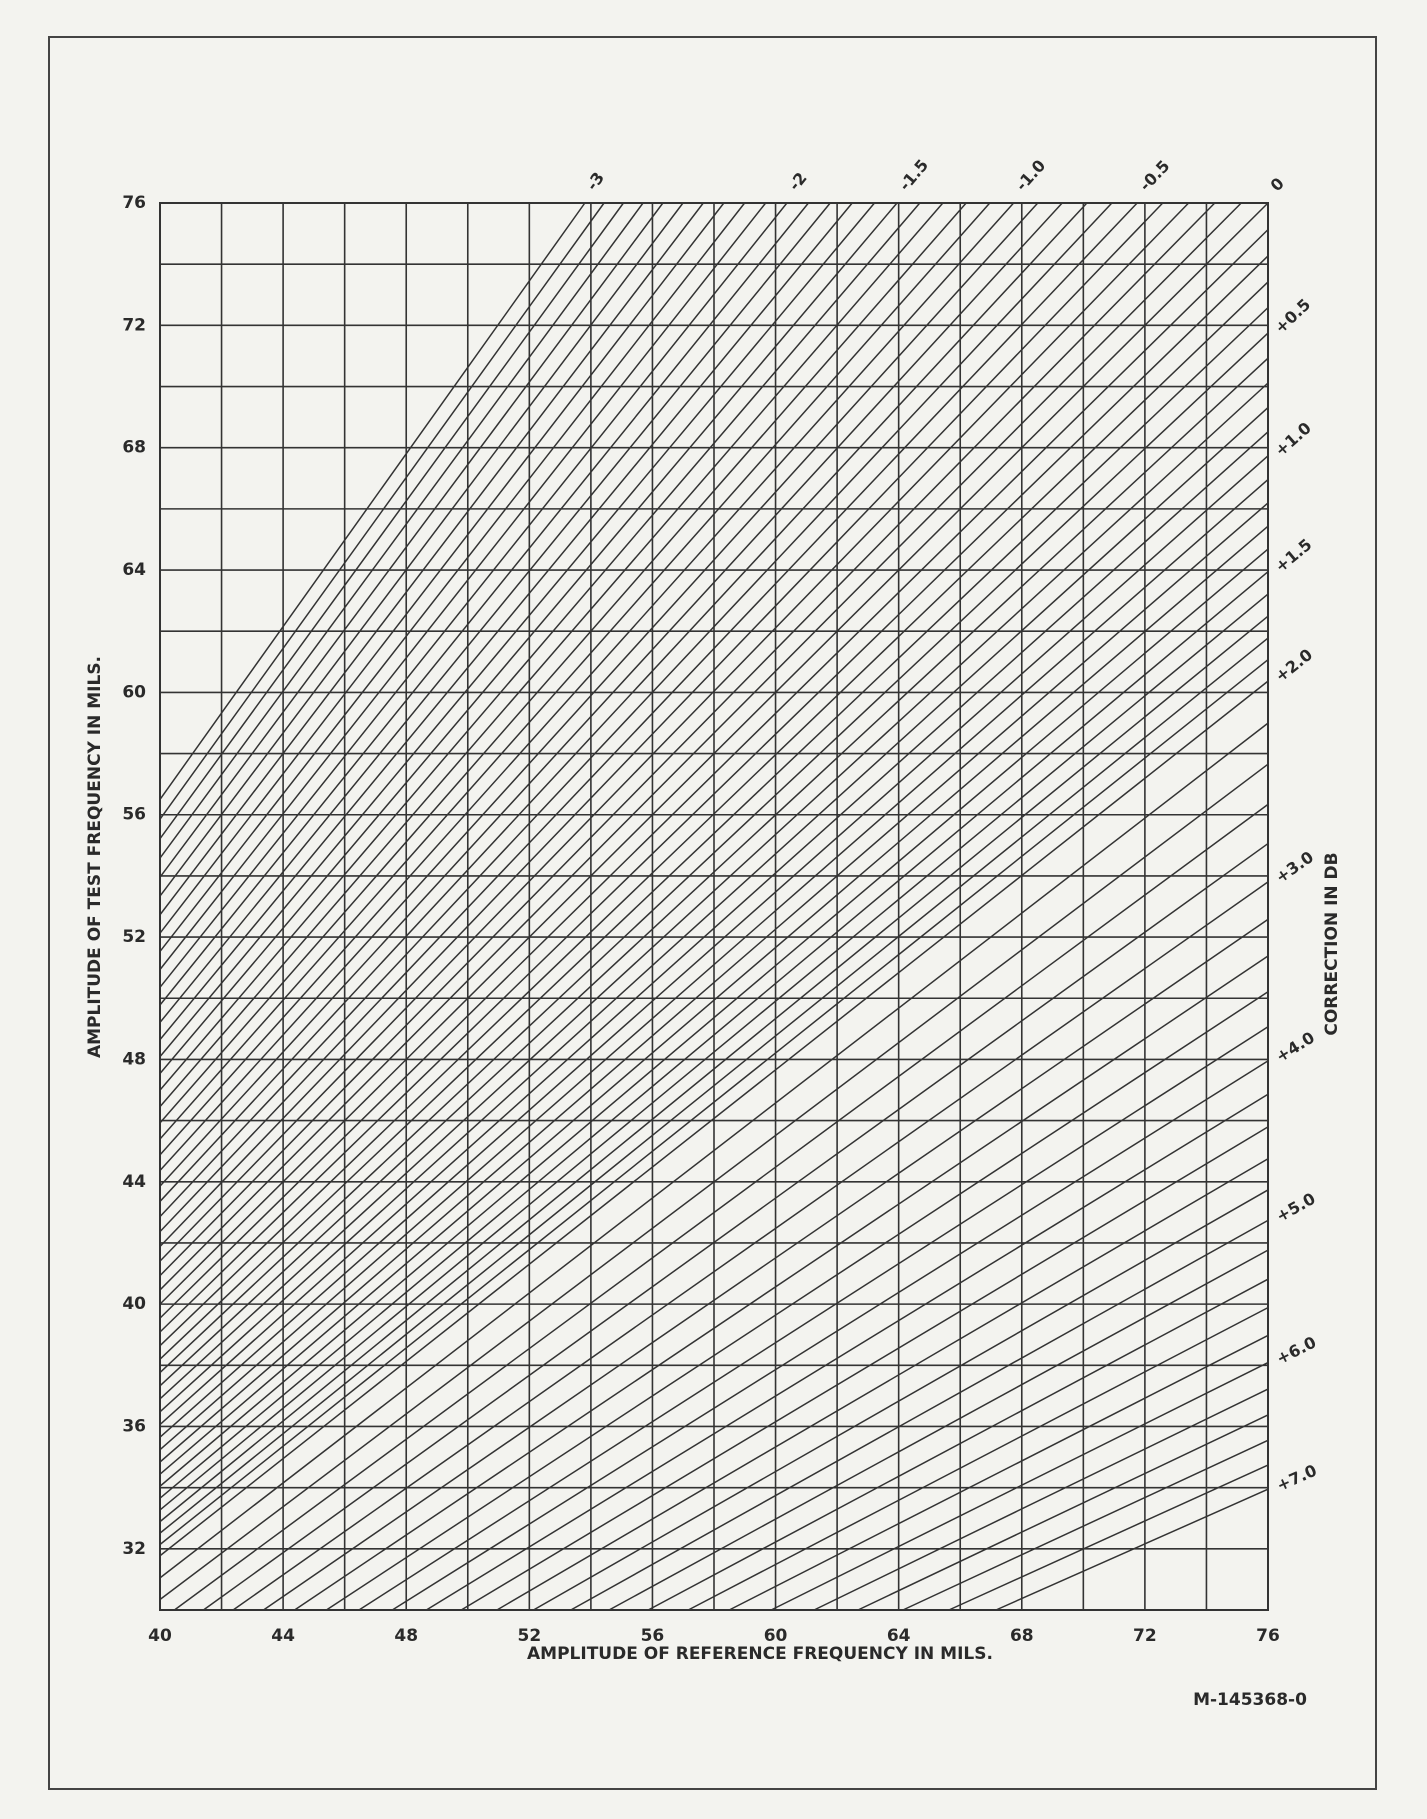 The image size is (1427, 1819). I want to click on y-tick-label: 56, so click(134, 815).